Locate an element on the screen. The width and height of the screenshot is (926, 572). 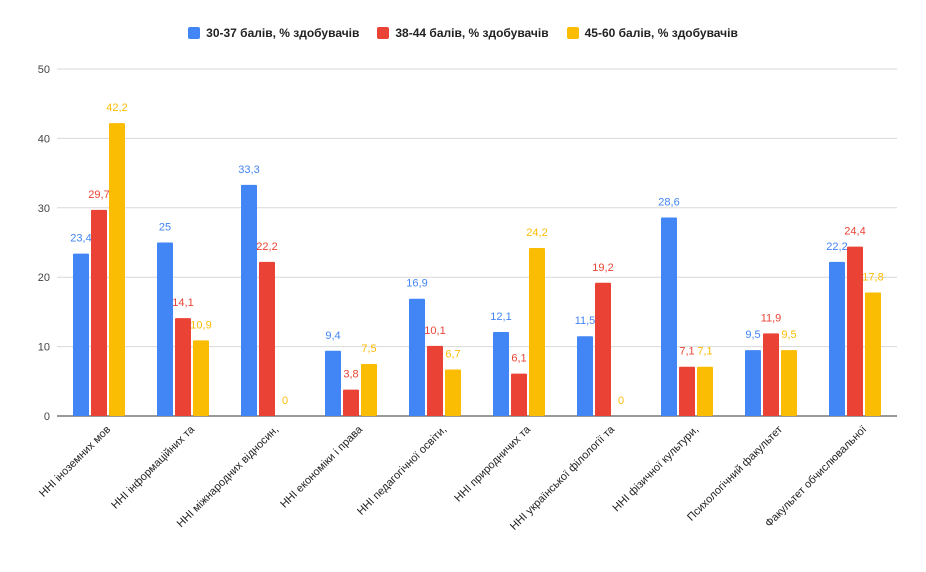
legend-item: 38-44 балів, % здобувачів is located at coordinates (463, 33).